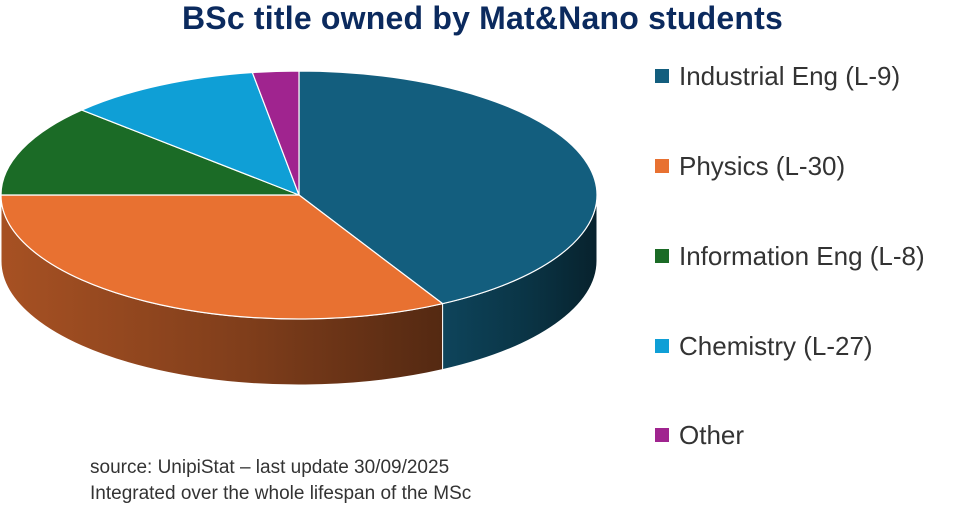  What do you see at coordinates (802, 255) in the screenshot?
I see `legend-label: Information Eng (L-8)` at bounding box center [802, 255].